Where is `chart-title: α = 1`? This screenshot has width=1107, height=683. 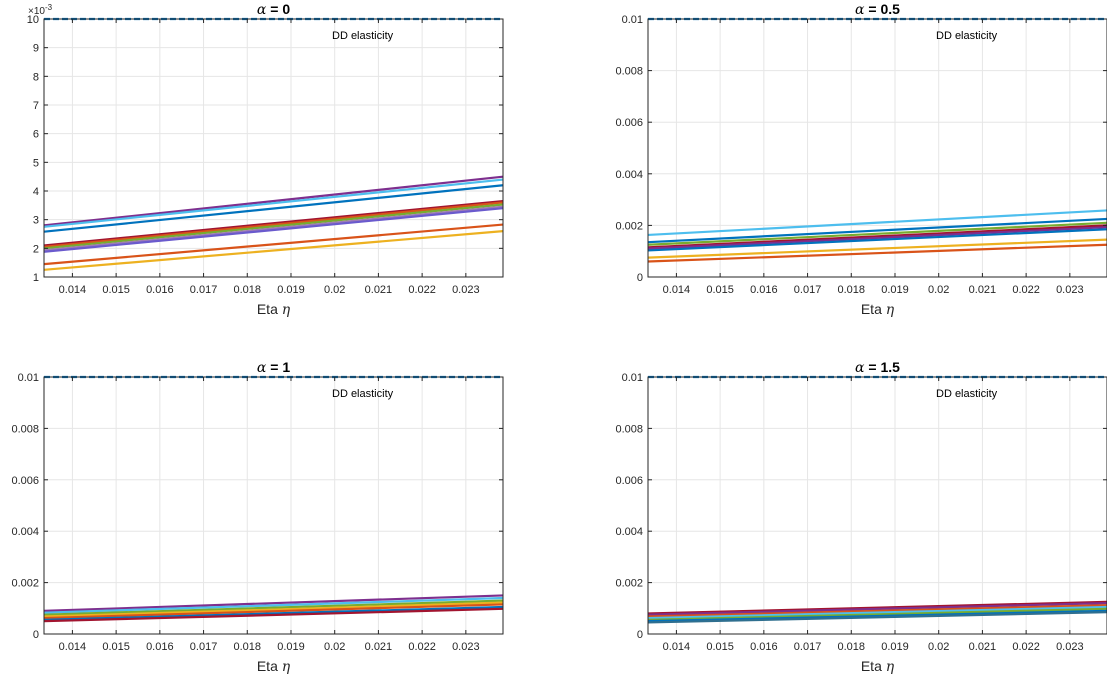
chart-title: α = 1 is located at coordinates (273, 367).